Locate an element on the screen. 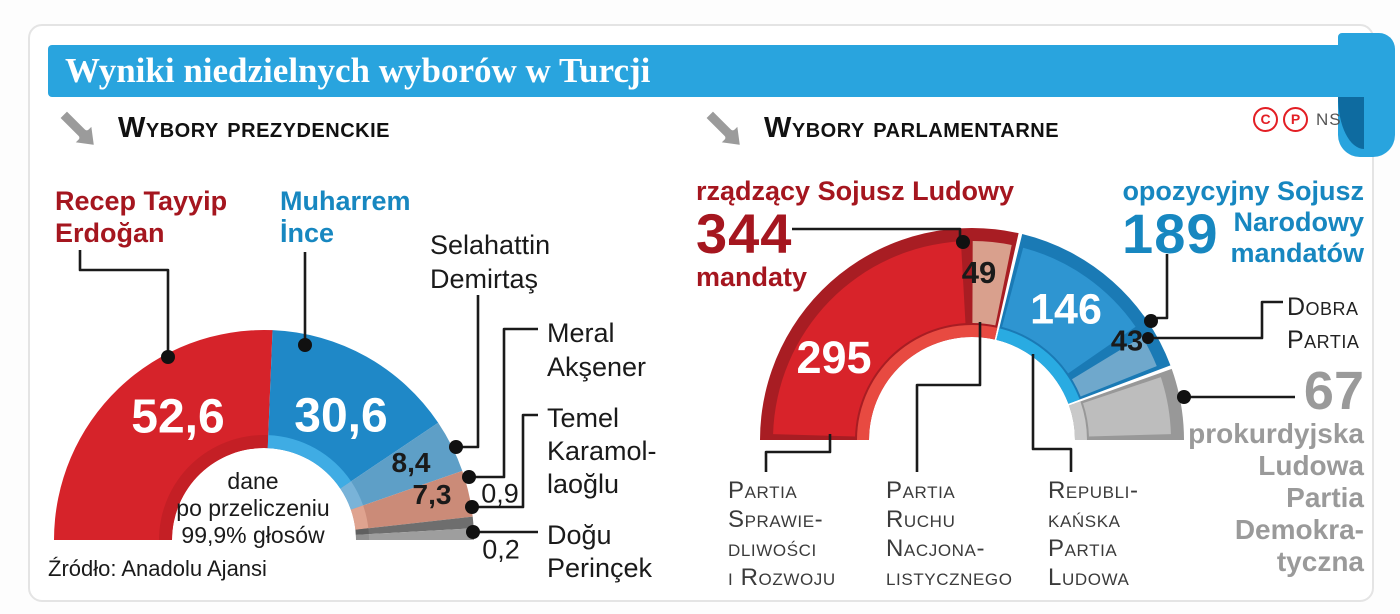 The image size is (1400, 614). leader-chp is located at coordinates (1052, 413).